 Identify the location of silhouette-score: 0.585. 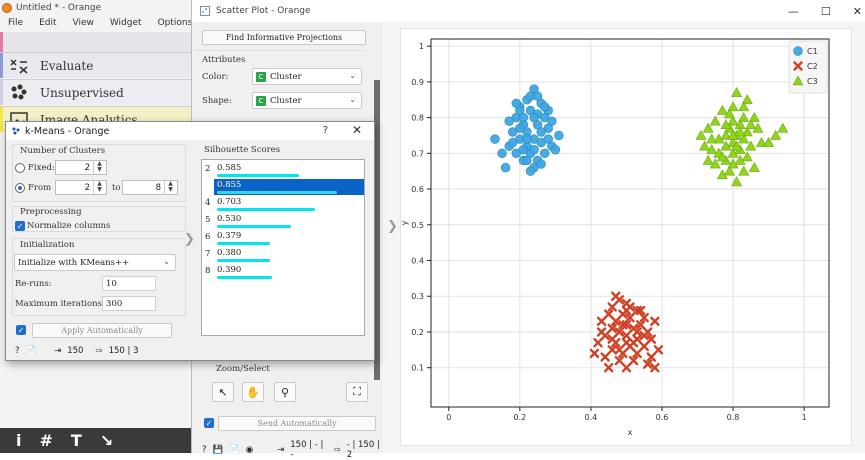
(229, 168).